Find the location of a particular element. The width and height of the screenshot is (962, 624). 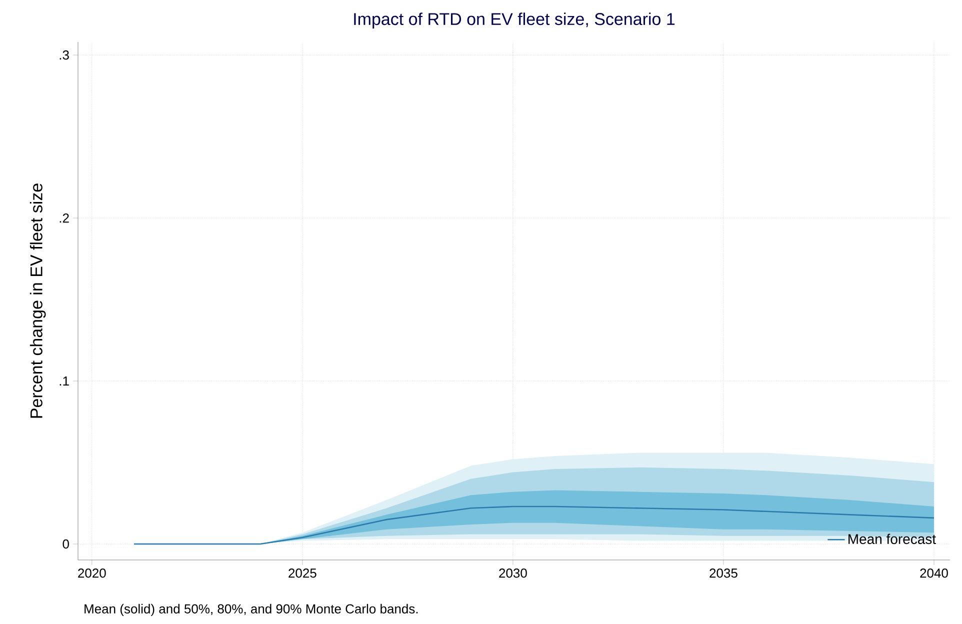

text: Mean (solid) and 50%, 80%, and 90% Monte Carlo bands. is located at coordinates (251, 610).